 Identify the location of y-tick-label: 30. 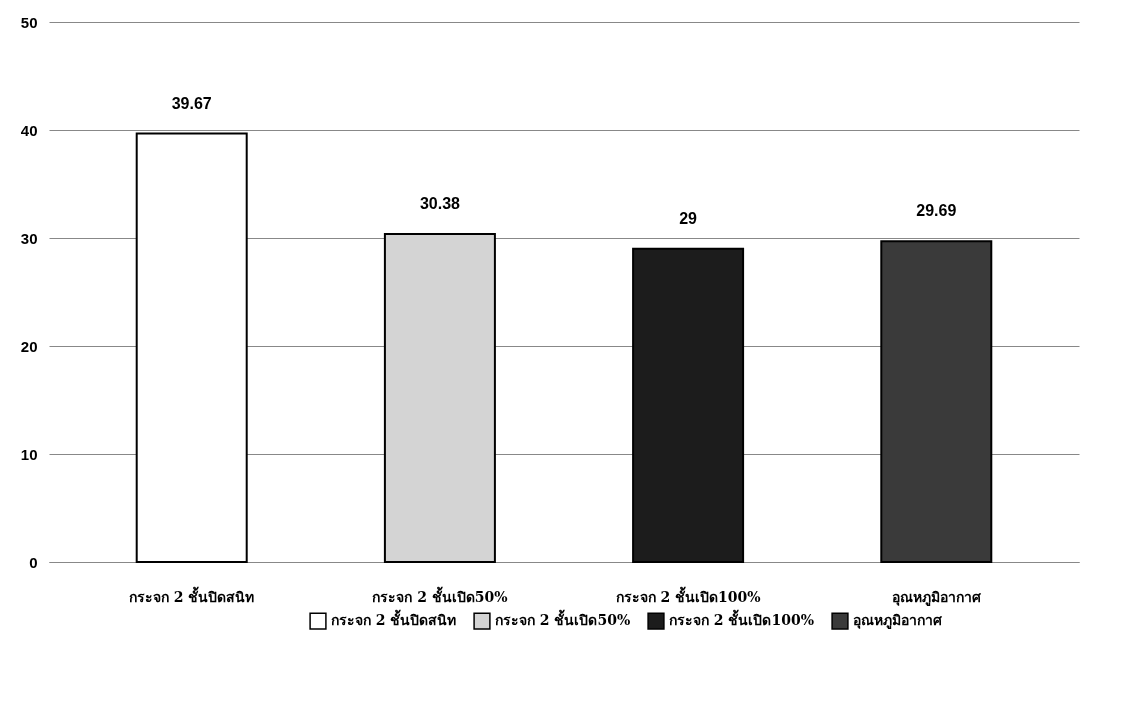
(29, 238).